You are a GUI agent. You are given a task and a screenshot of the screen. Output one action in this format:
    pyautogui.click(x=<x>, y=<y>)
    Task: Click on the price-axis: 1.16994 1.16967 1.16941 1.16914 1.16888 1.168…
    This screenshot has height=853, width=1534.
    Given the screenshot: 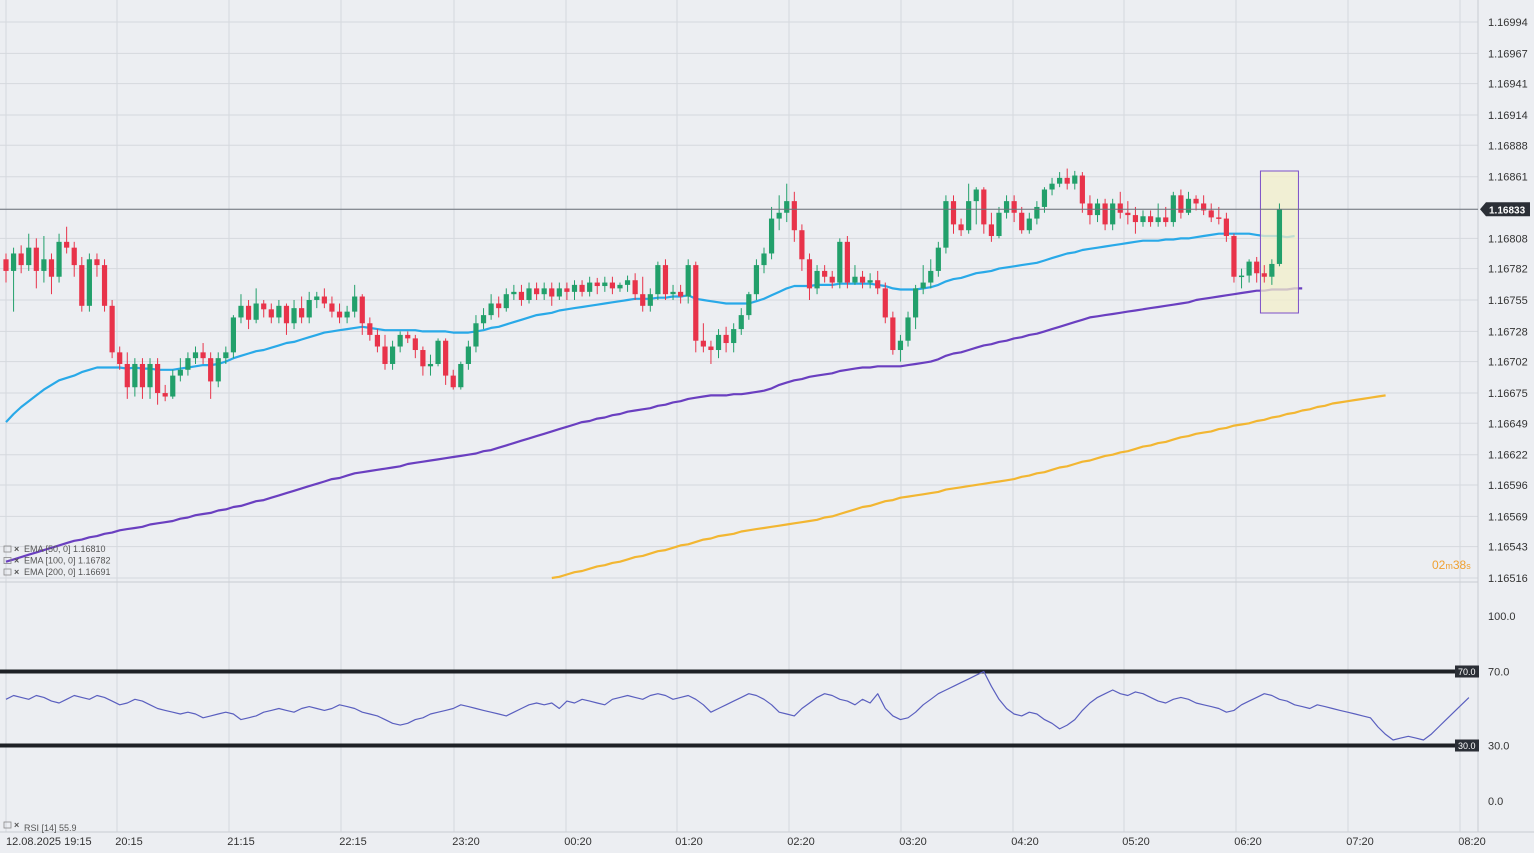 What is the action you would take?
    pyautogui.click(x=1505, y=301)
    